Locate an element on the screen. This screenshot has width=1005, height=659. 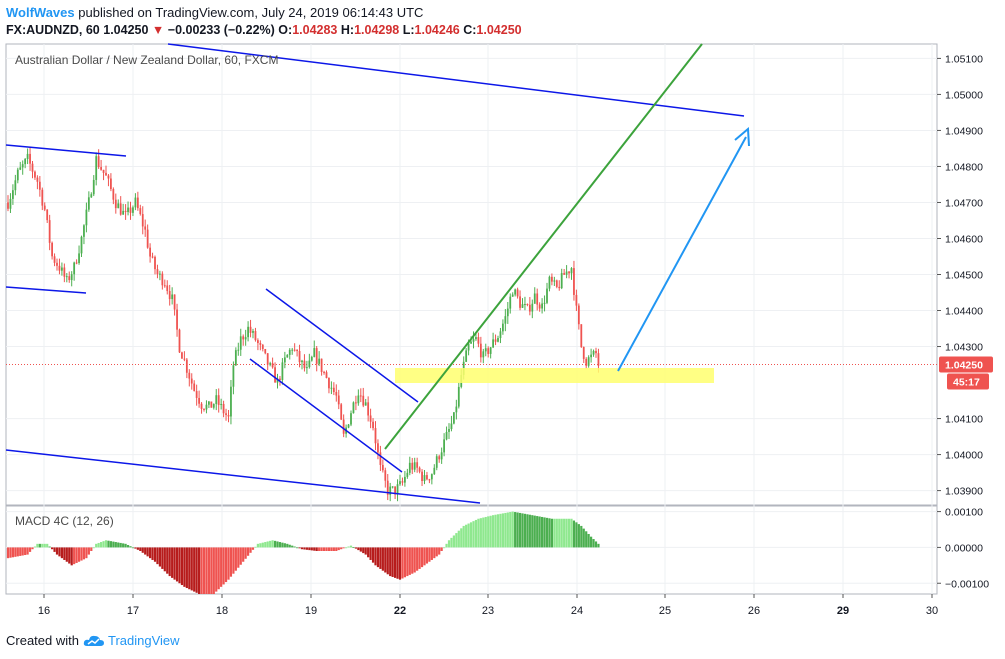
price-tick-label: 1.04600 is located at coordinates (964, 239).